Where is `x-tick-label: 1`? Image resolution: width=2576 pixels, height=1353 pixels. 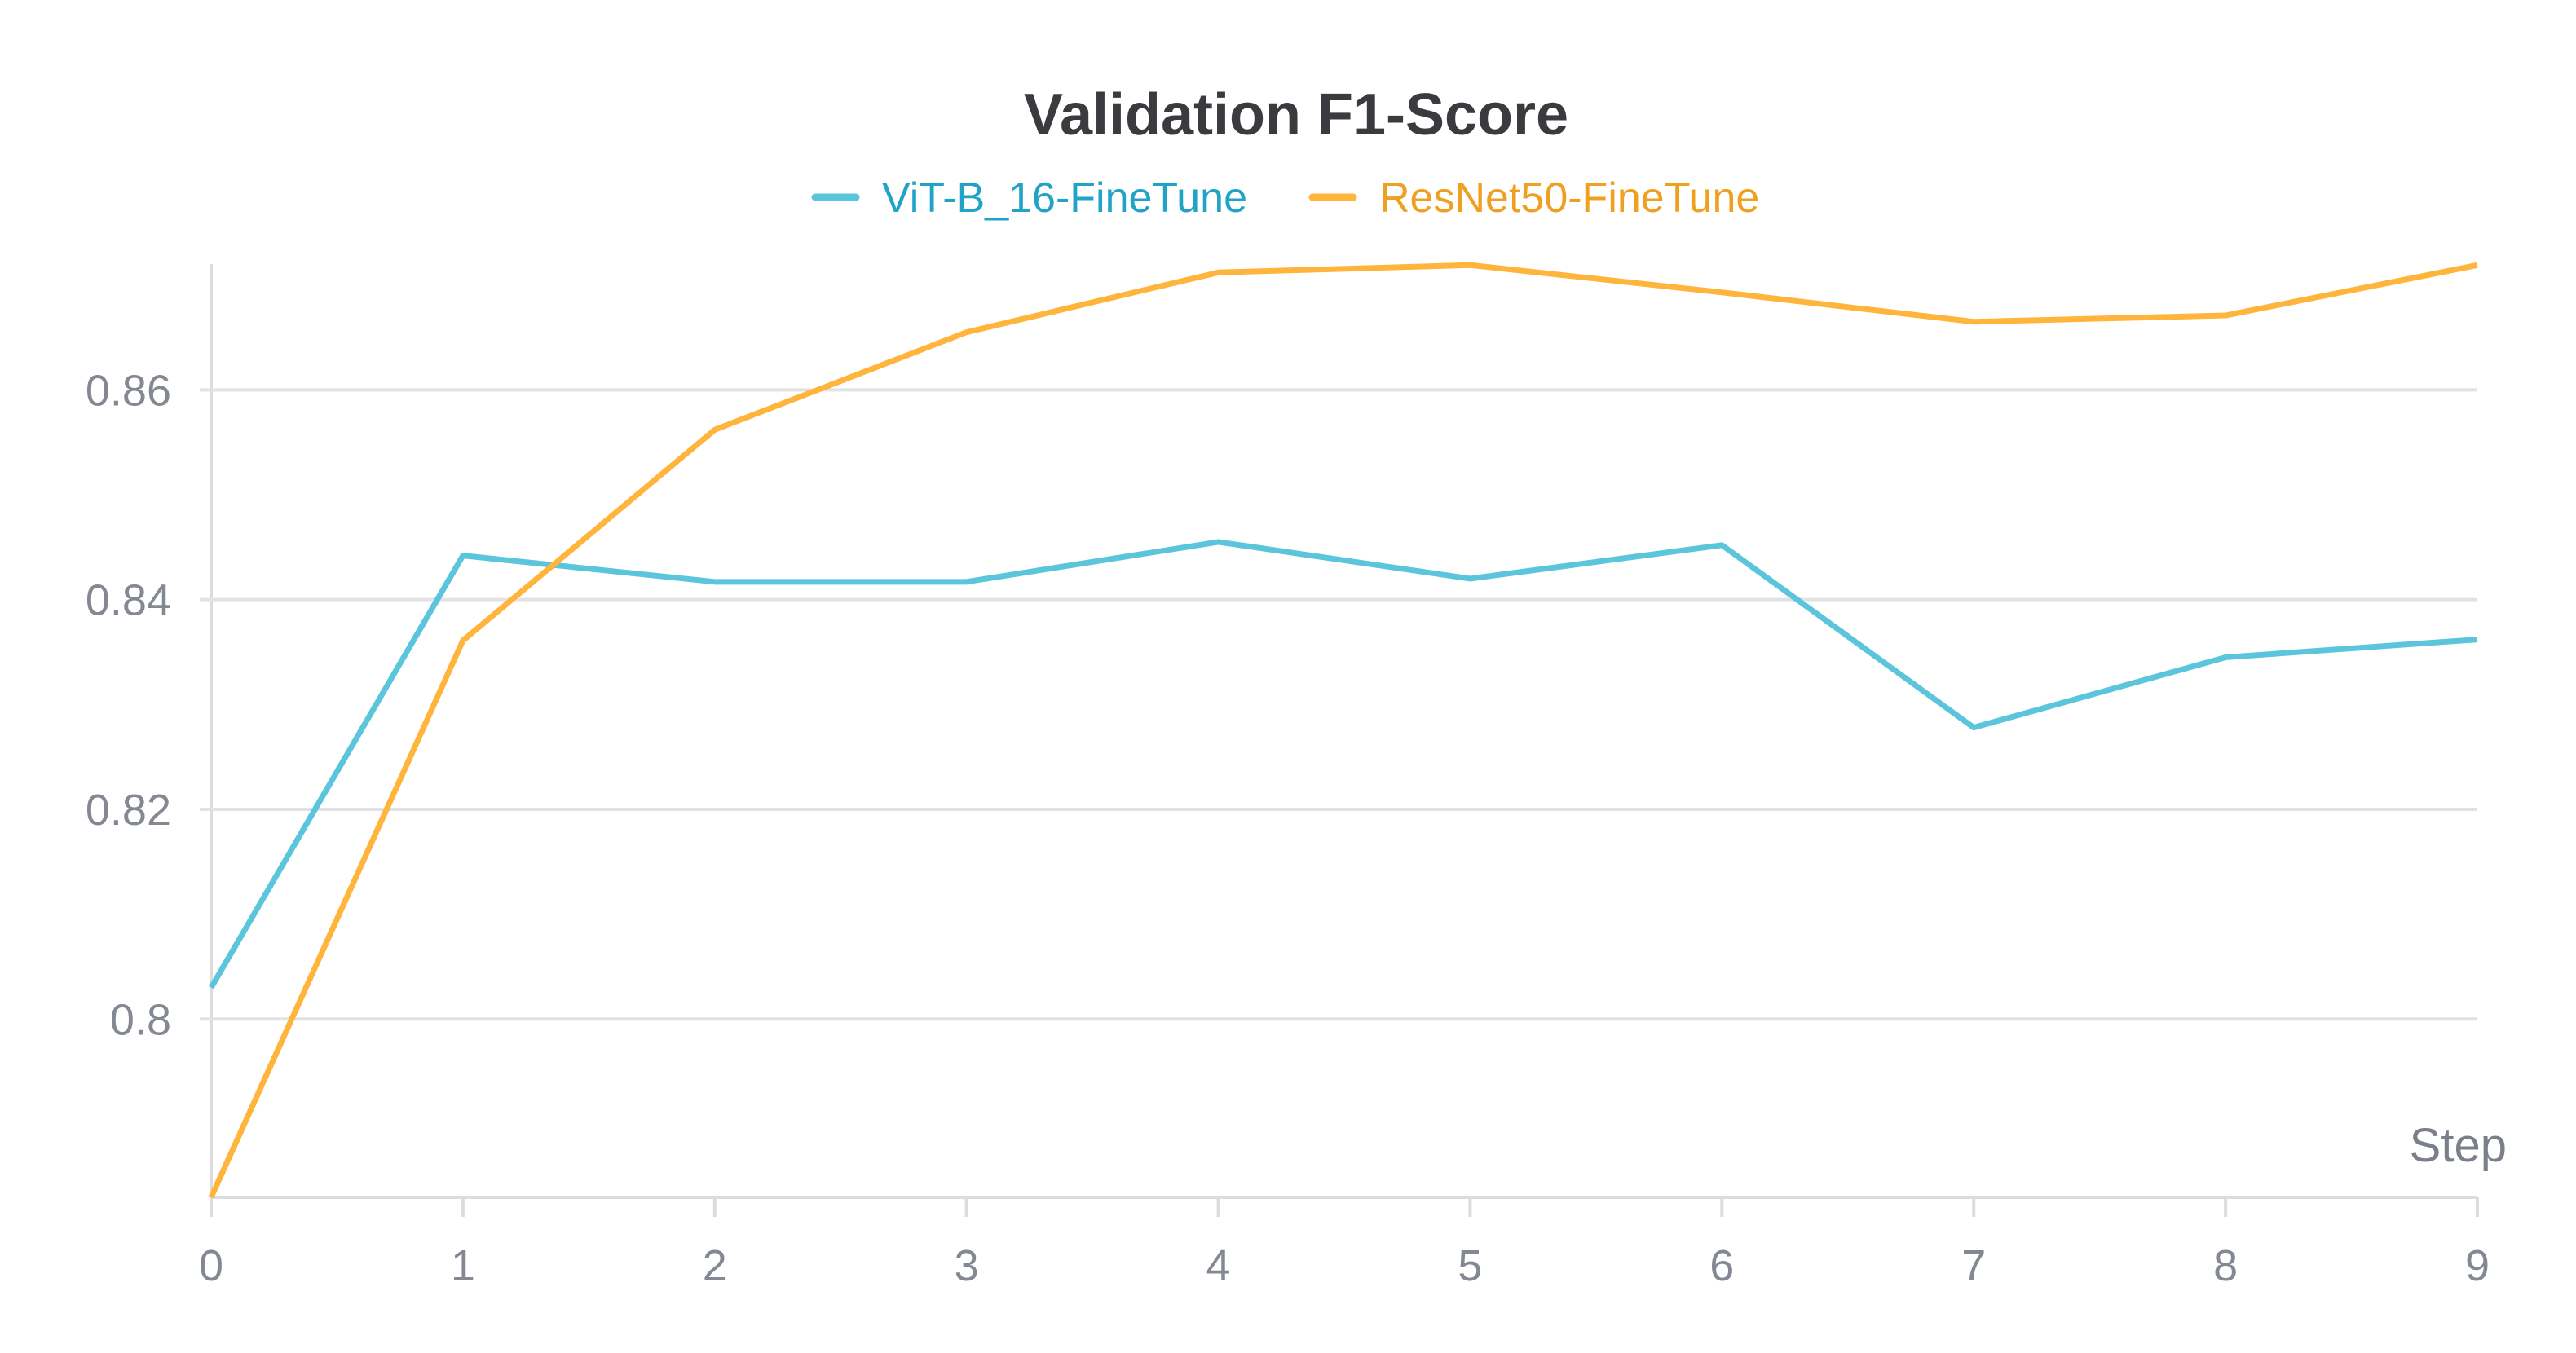 x-tick-label: 1 is located at coordinates (463, 1265).